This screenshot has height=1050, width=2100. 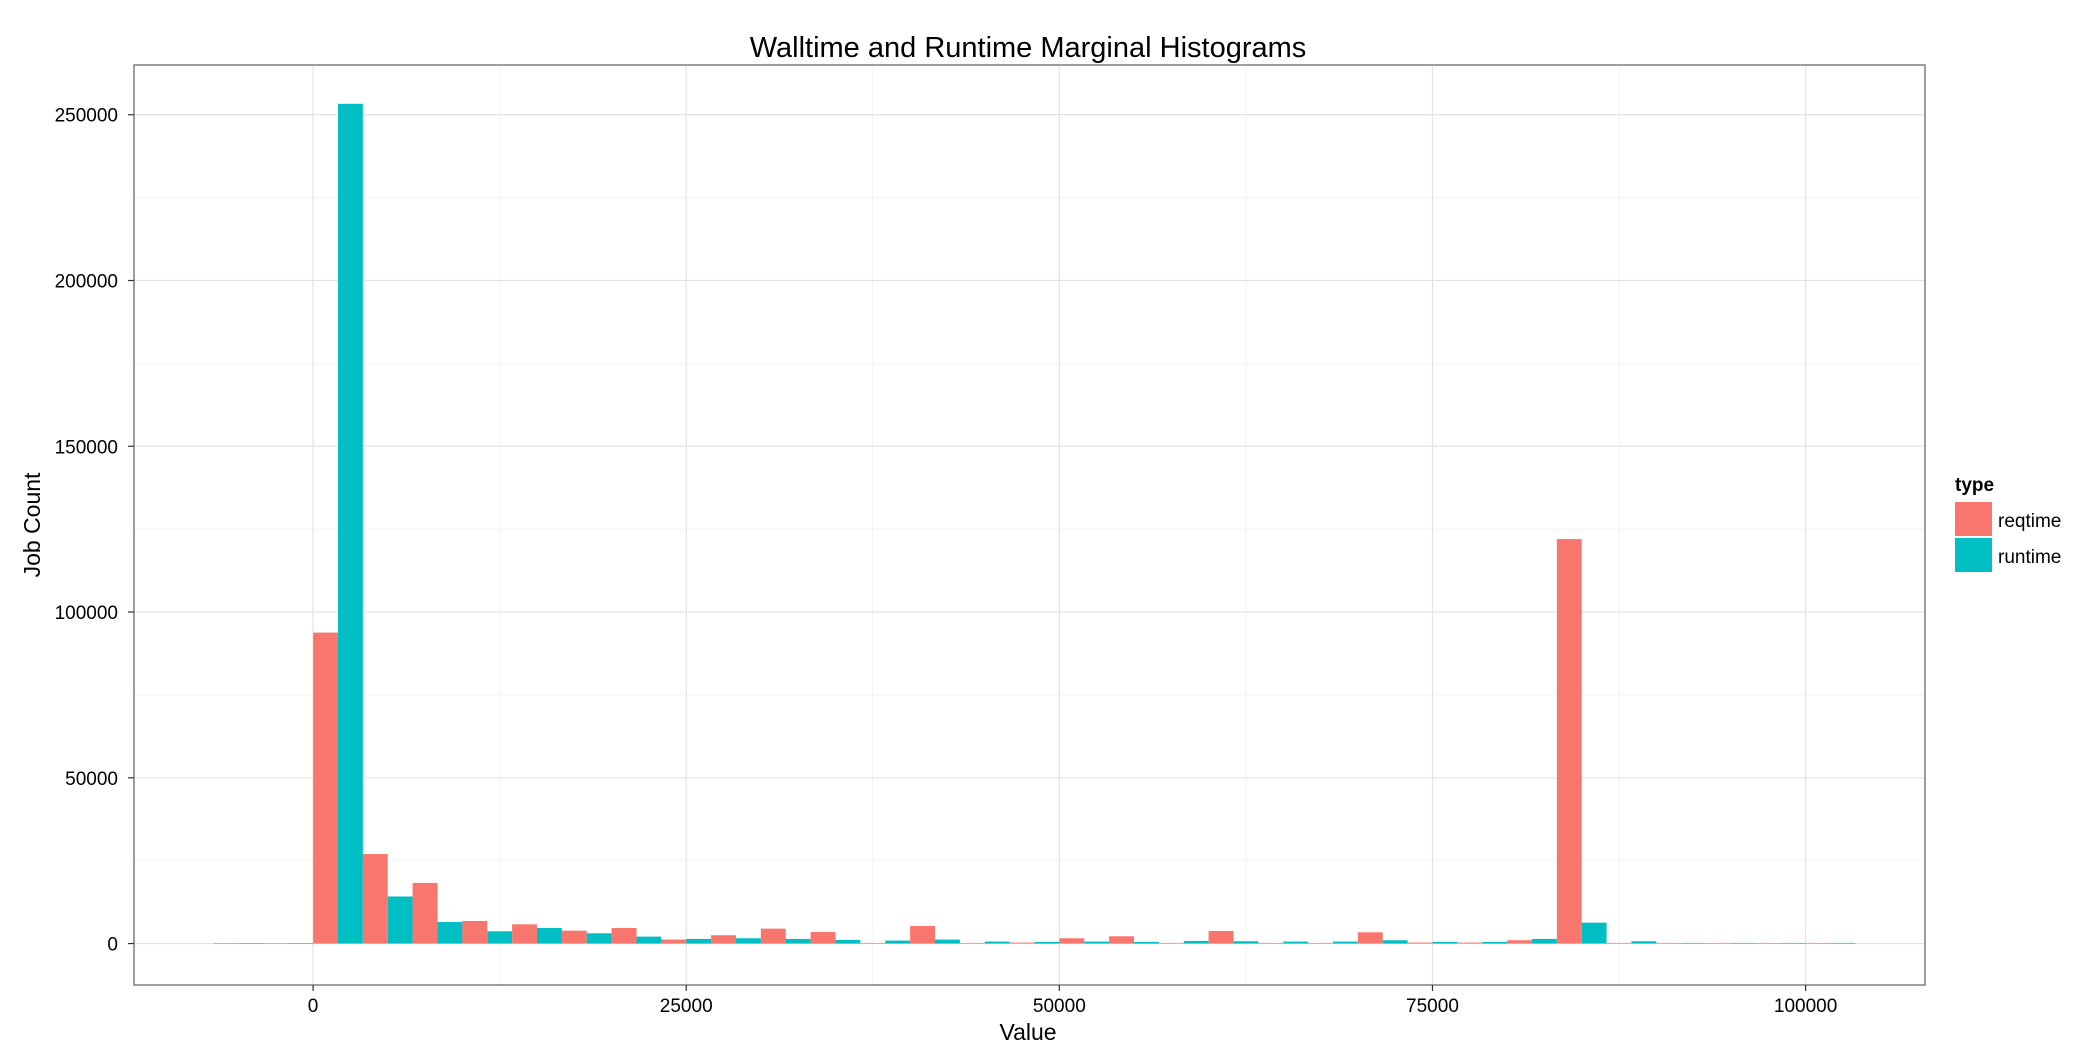 What do you see at coordinates (91, 779) in the screenshot?
I see `y-tick-label: 50000` at bounding box center [91, 779].